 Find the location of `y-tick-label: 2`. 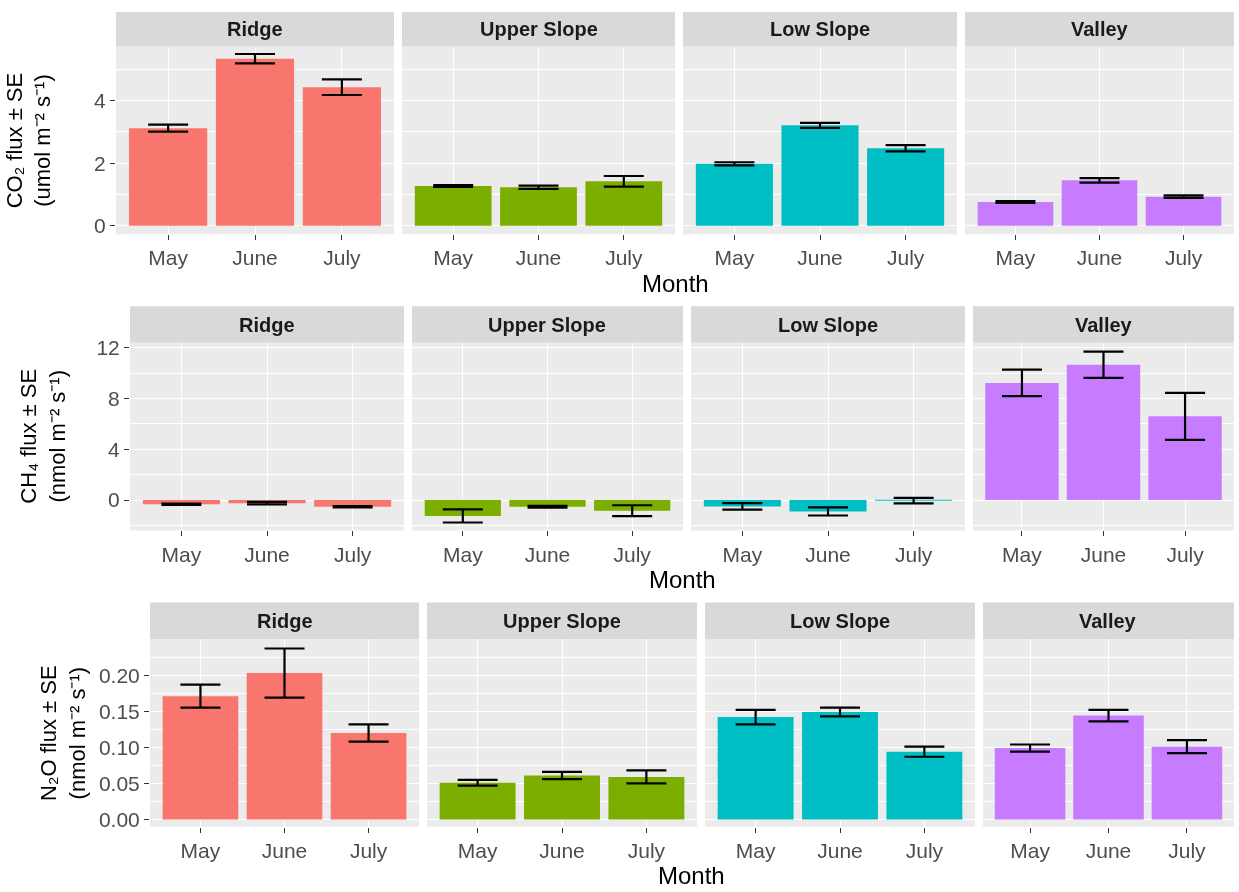

y-tick-label: 2 is located at coordinates (100, 163).